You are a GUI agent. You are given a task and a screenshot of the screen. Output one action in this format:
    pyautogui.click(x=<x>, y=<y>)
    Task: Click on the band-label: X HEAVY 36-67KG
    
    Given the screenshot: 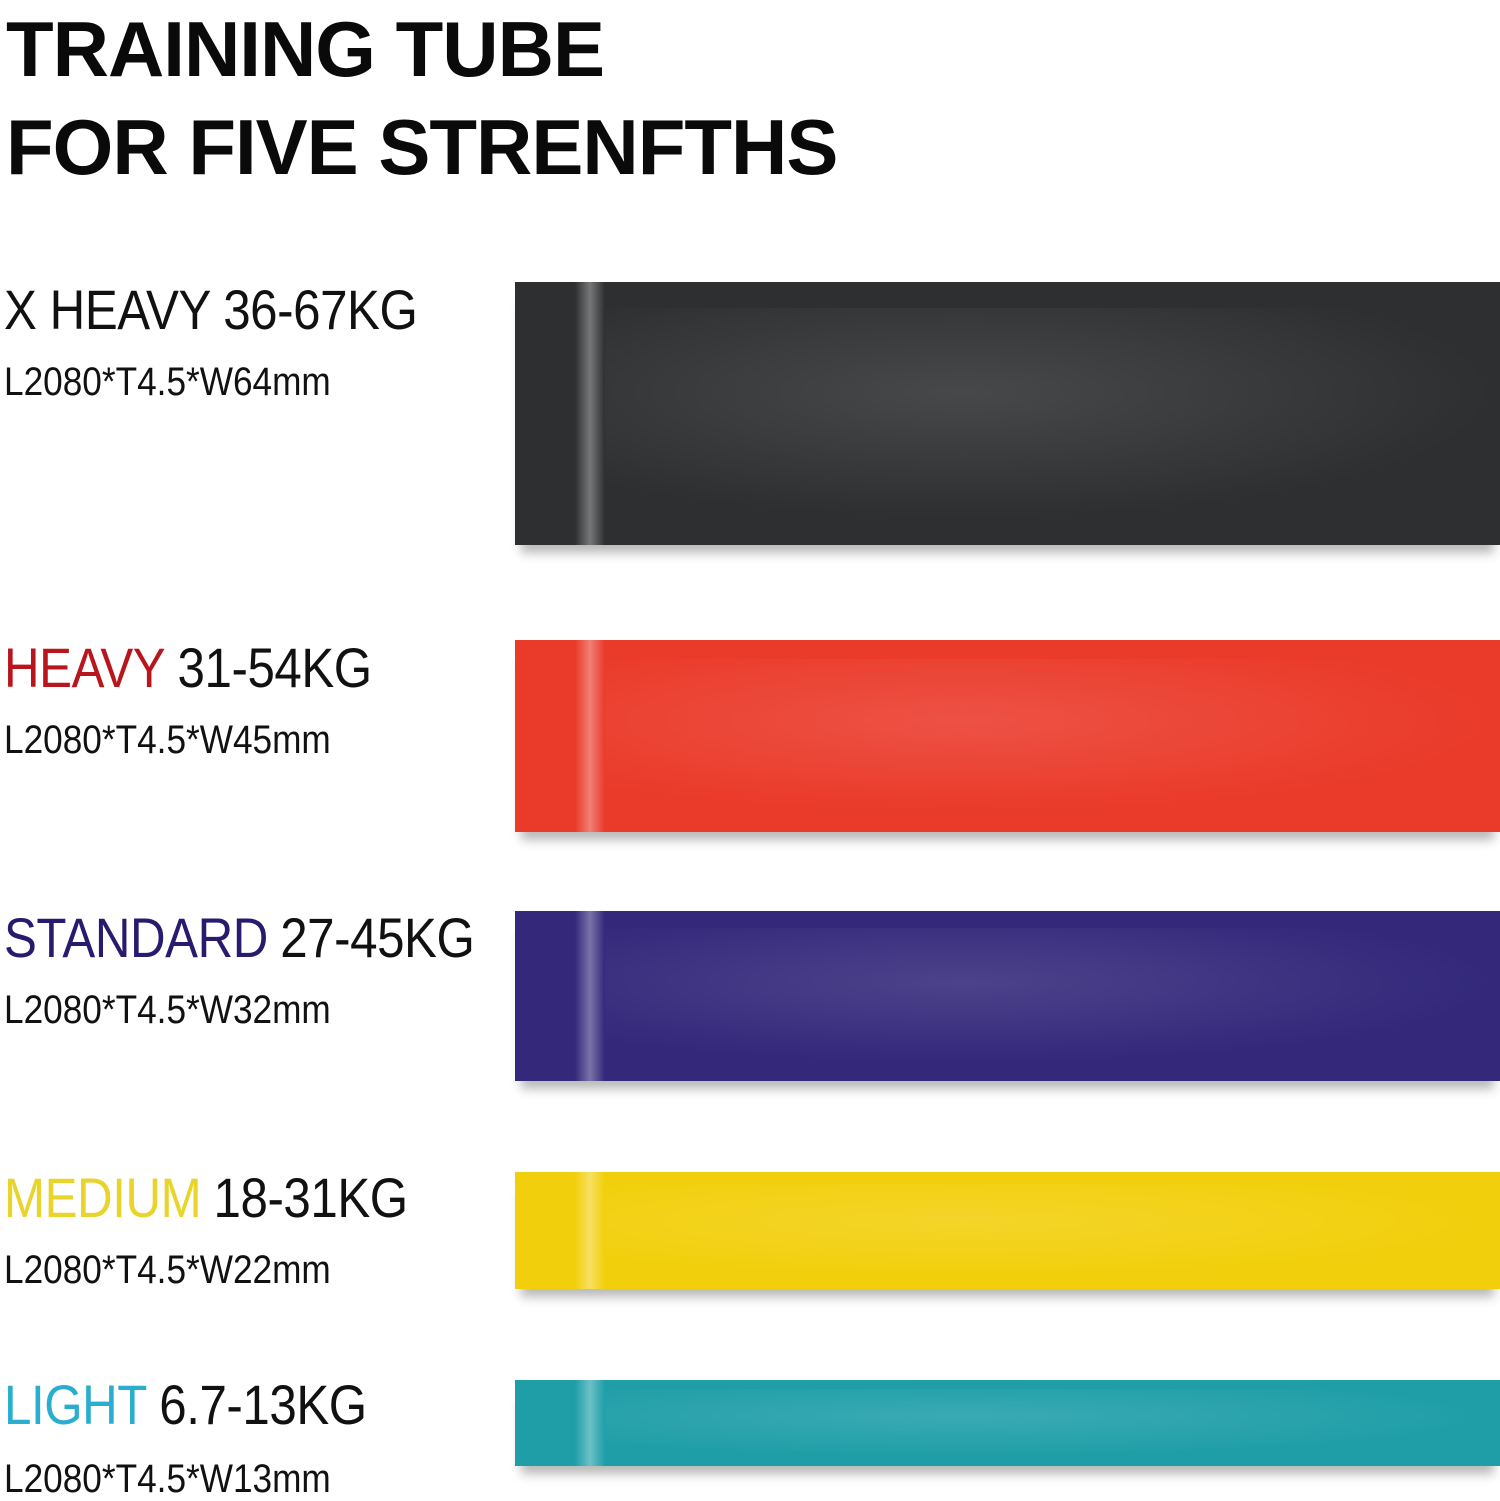 What is the action you would take?
    pyautogui.click(x=211, y=309)
    